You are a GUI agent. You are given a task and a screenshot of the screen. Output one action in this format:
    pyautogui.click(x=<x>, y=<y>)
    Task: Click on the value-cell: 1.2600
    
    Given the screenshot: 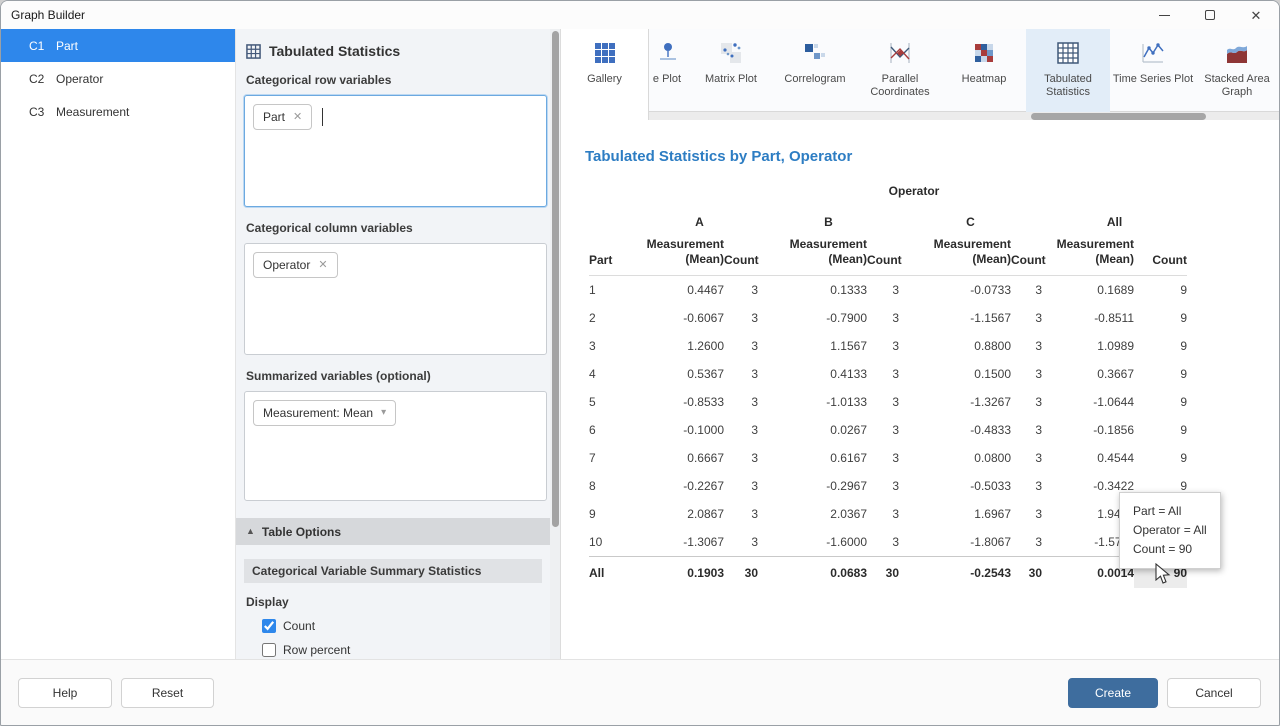 What is the action you would take?
    pyautogui.click(x=705, y=346)
    